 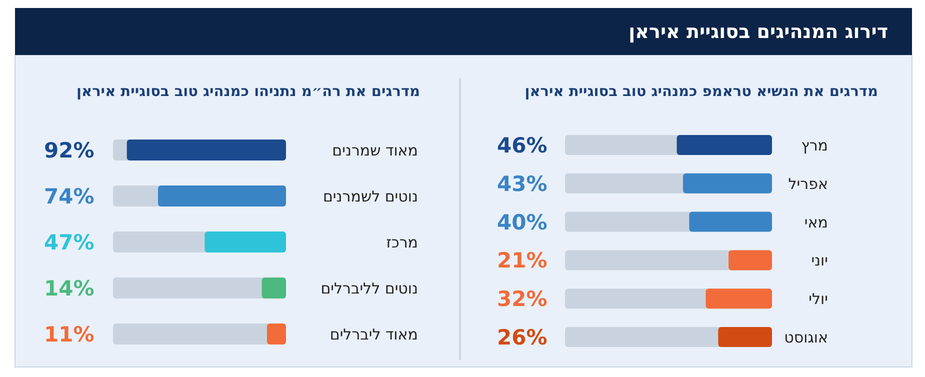 I want to click on chart-subtitle: מדרגים את רה״מ נתניהו כמנהיג טוב בסוגיית איראן, so click(x=248, y=92).